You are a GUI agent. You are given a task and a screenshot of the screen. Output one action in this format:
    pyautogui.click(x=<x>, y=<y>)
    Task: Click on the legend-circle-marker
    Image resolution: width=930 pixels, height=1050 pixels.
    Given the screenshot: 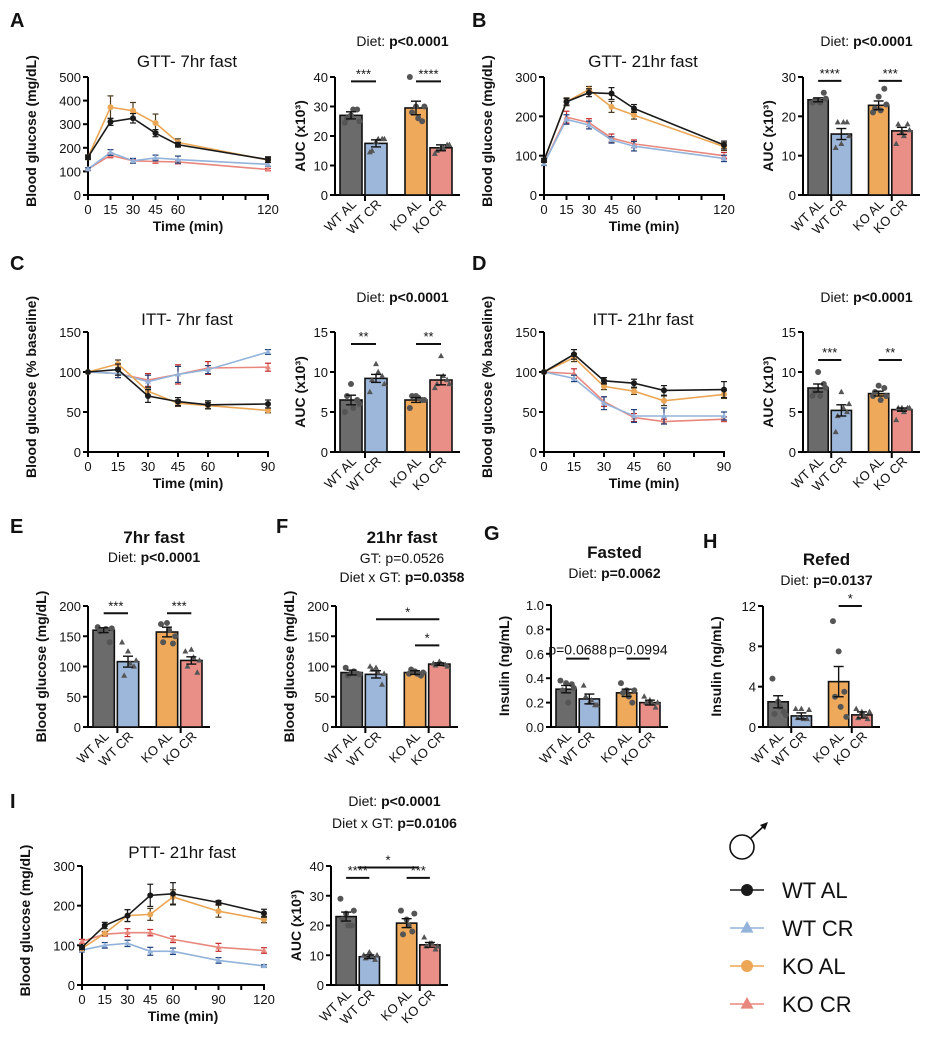 What is the action you would take?
    pyautogui.click(x=747, y=890)
    